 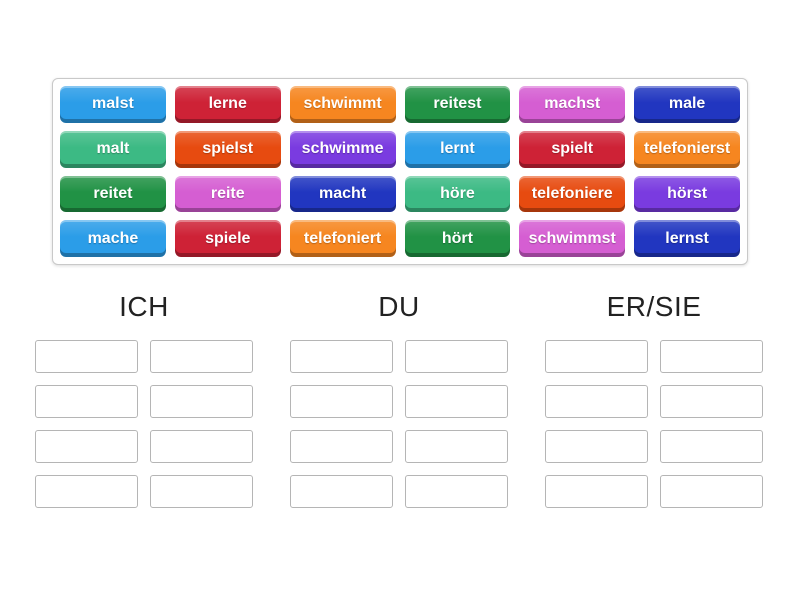 What do you see at coordinates (227, 238) in the screenshot?
I see `word-tile: spiele` at bounding box center [227, 238].